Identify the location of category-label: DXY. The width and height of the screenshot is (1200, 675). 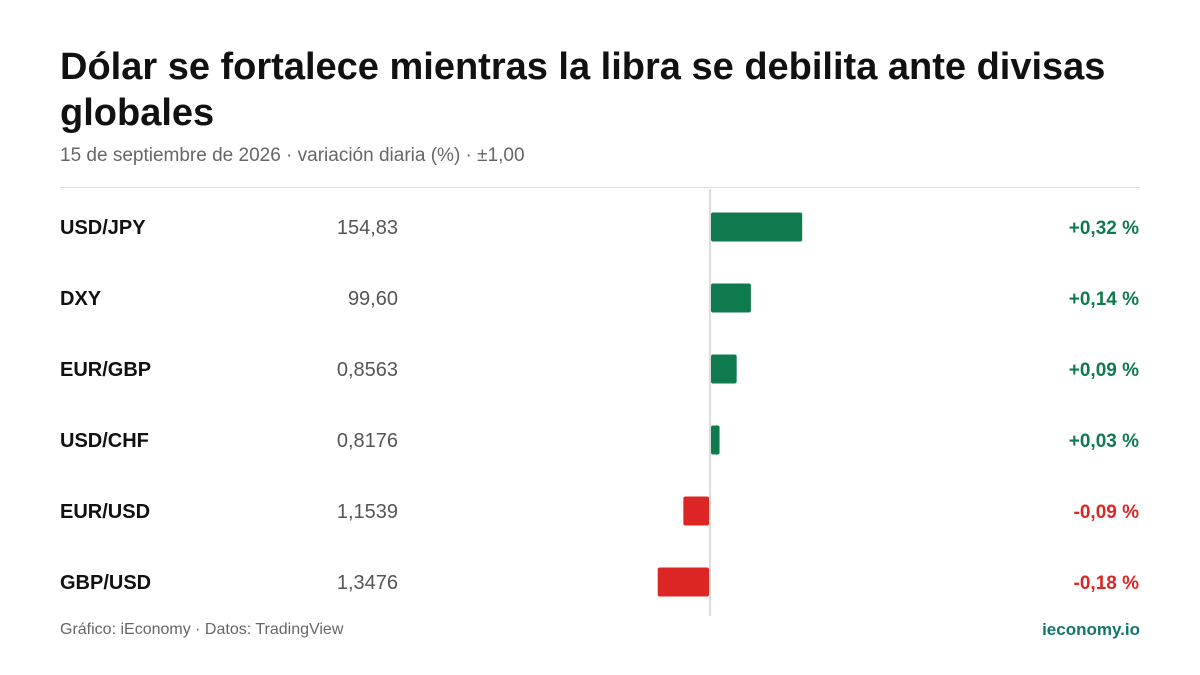
(81, 299).